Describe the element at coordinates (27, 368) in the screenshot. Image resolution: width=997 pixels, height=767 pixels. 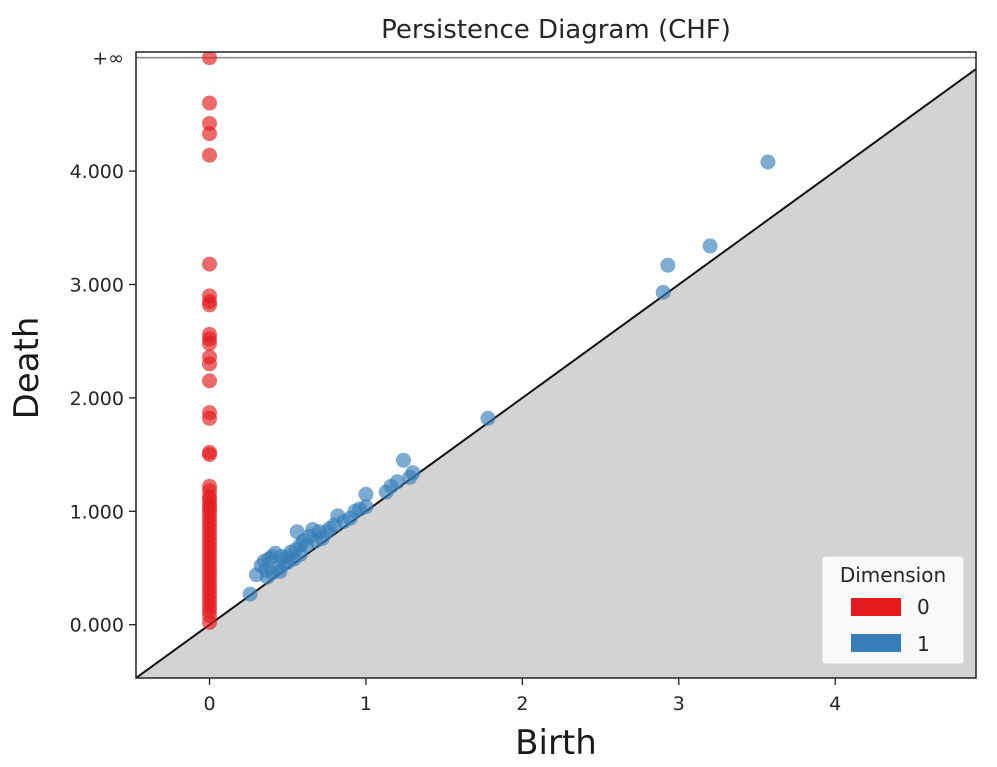
I see `y-axis-label: Death` at that location.